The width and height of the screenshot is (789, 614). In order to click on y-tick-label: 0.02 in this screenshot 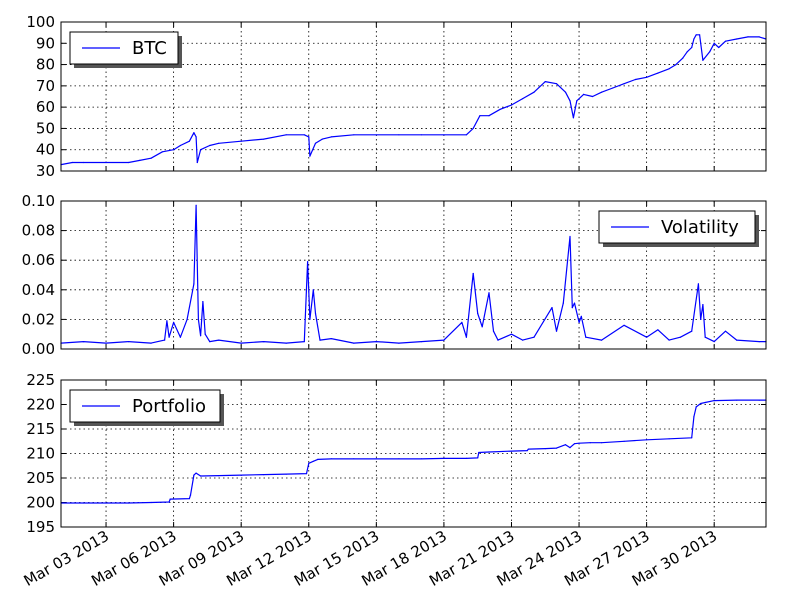, I will do `click(38, 319)`.